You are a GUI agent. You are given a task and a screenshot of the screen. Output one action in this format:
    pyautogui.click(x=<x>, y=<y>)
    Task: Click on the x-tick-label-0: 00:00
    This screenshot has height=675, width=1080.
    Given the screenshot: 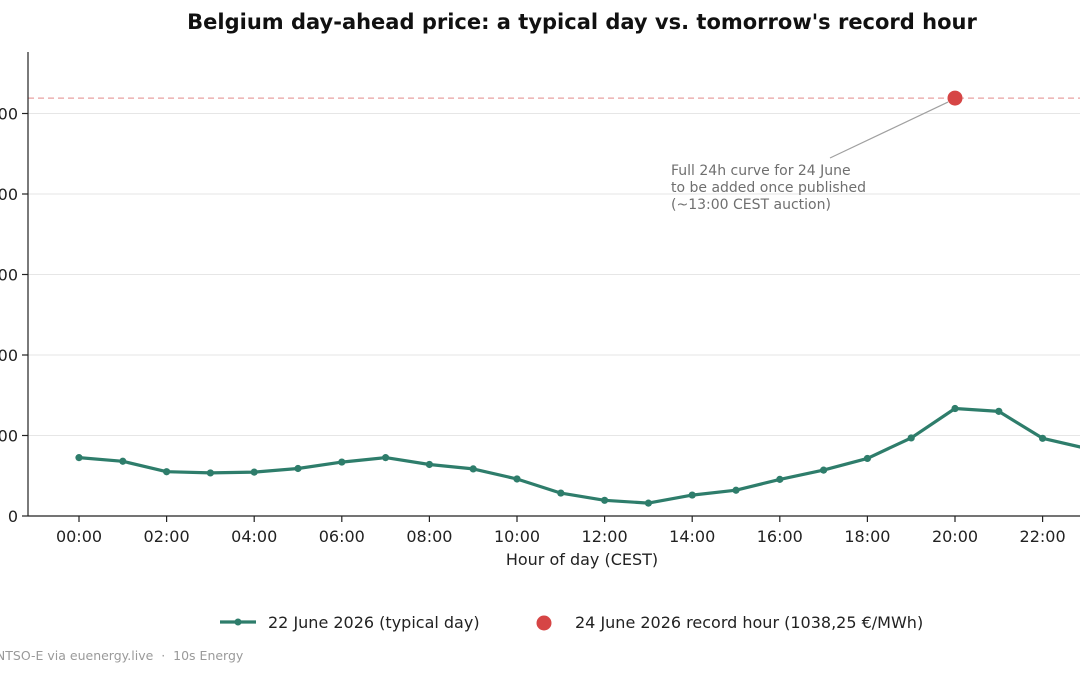 What is the action you would take?
    pyautogui.click(x=79, y=536)
    